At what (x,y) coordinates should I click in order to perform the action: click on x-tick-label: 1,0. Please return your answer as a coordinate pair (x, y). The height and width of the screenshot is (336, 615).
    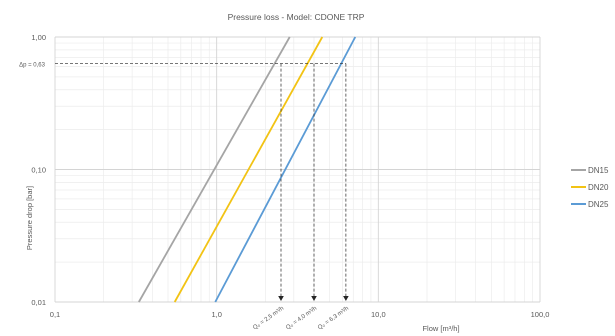
    Looking at the image, I should click on (216, 314).